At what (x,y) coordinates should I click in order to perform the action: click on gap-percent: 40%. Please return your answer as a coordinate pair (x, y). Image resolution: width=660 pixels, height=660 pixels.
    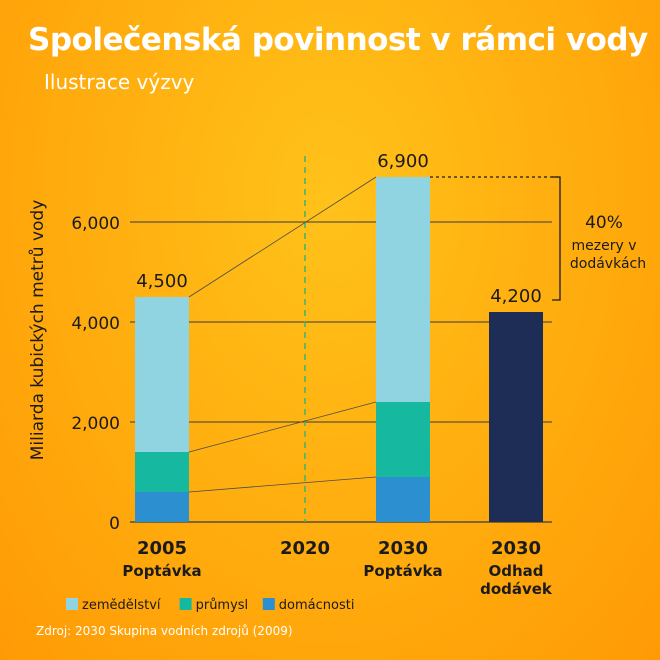
    Looking at the image, I should click on (604, 223).